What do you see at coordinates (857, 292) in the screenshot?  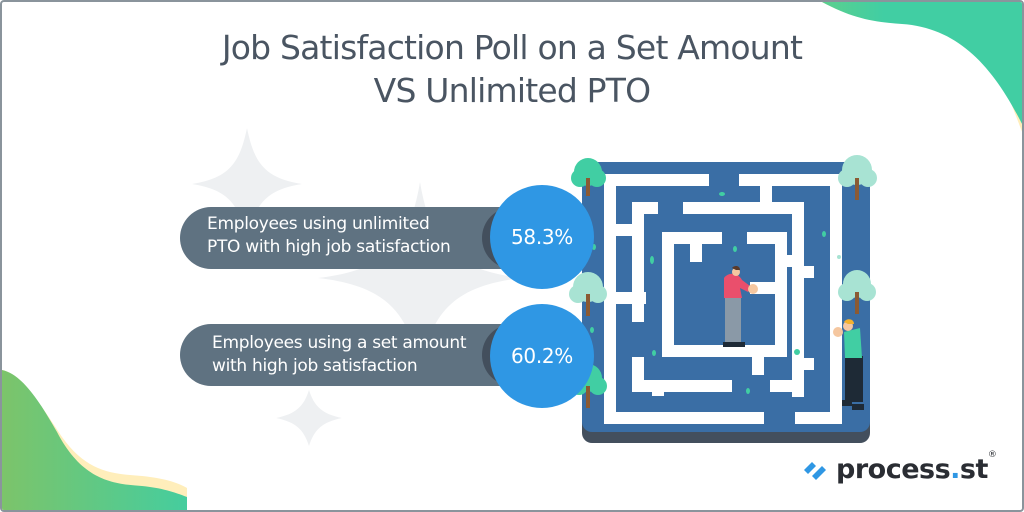 I see `tree-mid-right` at bounding box center [857, 292].